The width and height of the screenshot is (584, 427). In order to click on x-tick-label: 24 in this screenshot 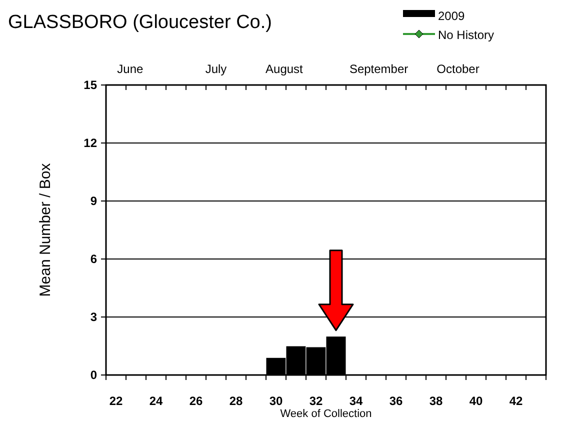, I will do `click(156, 401)`.